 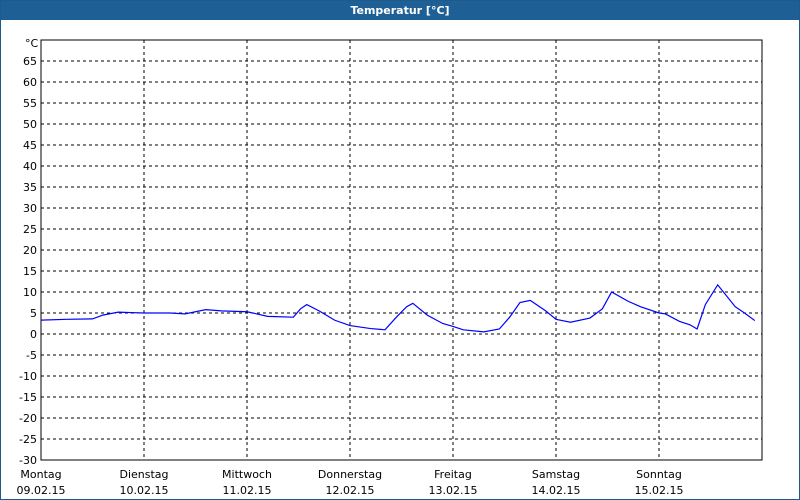 I want to click on x-tick-label: Freitag, so click(x=453, y=474).